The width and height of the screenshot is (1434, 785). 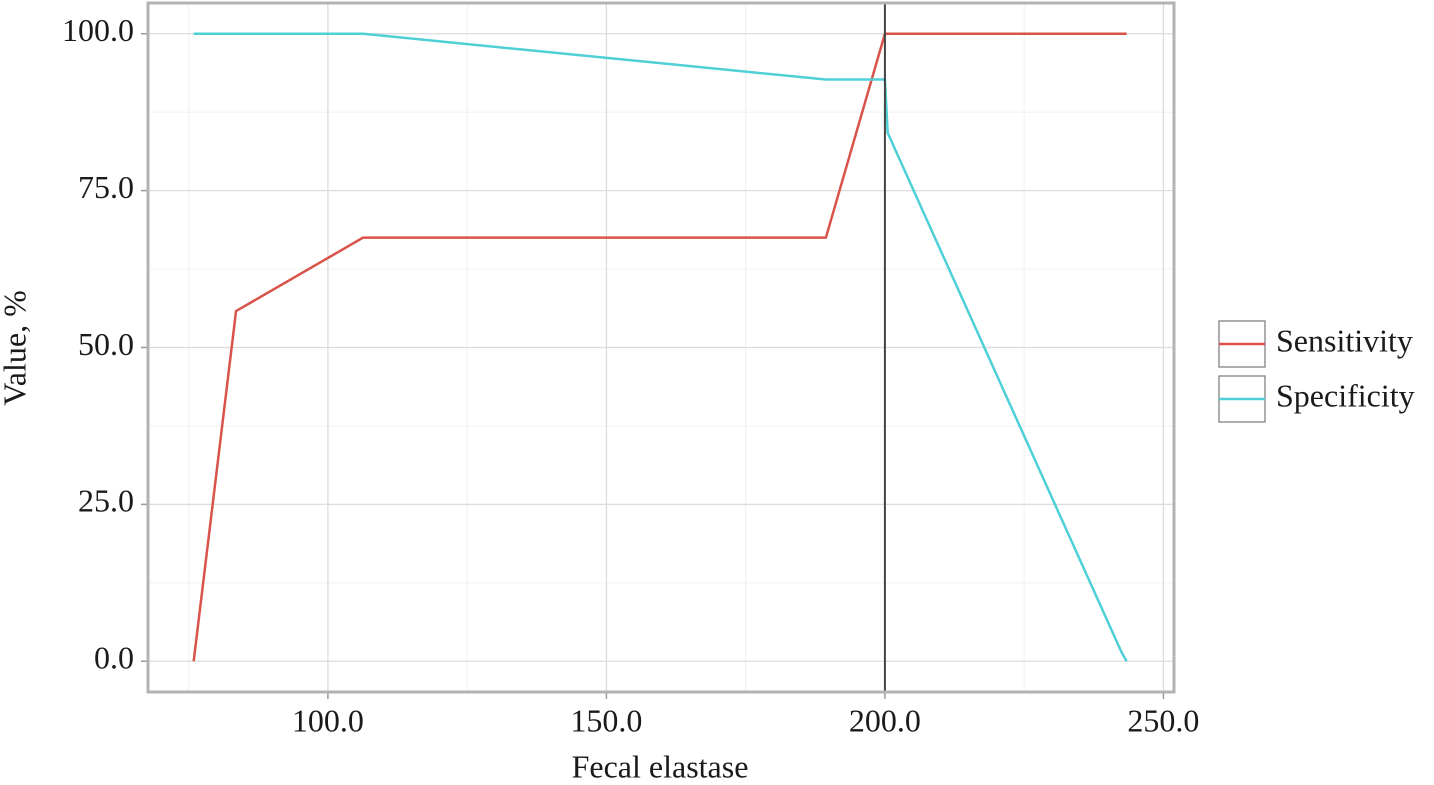 What do you see at coordinates (606, 720) in the screenshot?
I see `x-tick-label: 150.0` at bounding box center [606, 720].